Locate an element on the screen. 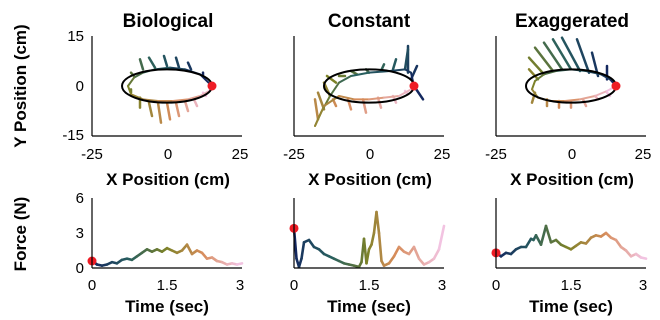 The width and height of the screenshot is (660, 320). panel-exaggerated-force: 0 1.5 3 Time (sec) is located at coordinates (569, 257).